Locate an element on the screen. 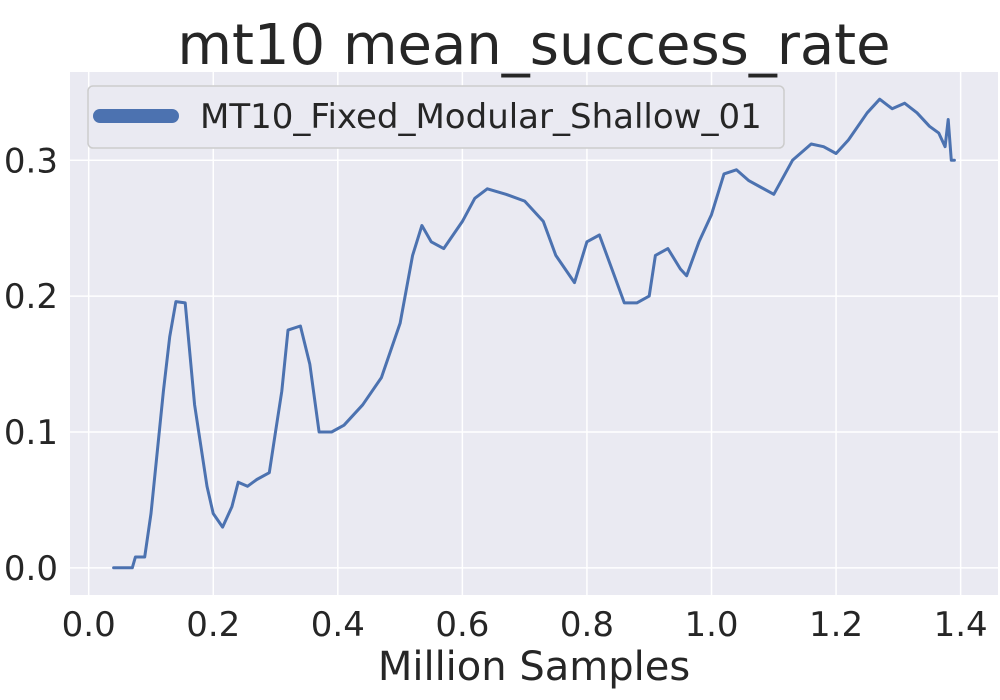  x-tick-label: 0.8 is located at coordinates (587, 625).